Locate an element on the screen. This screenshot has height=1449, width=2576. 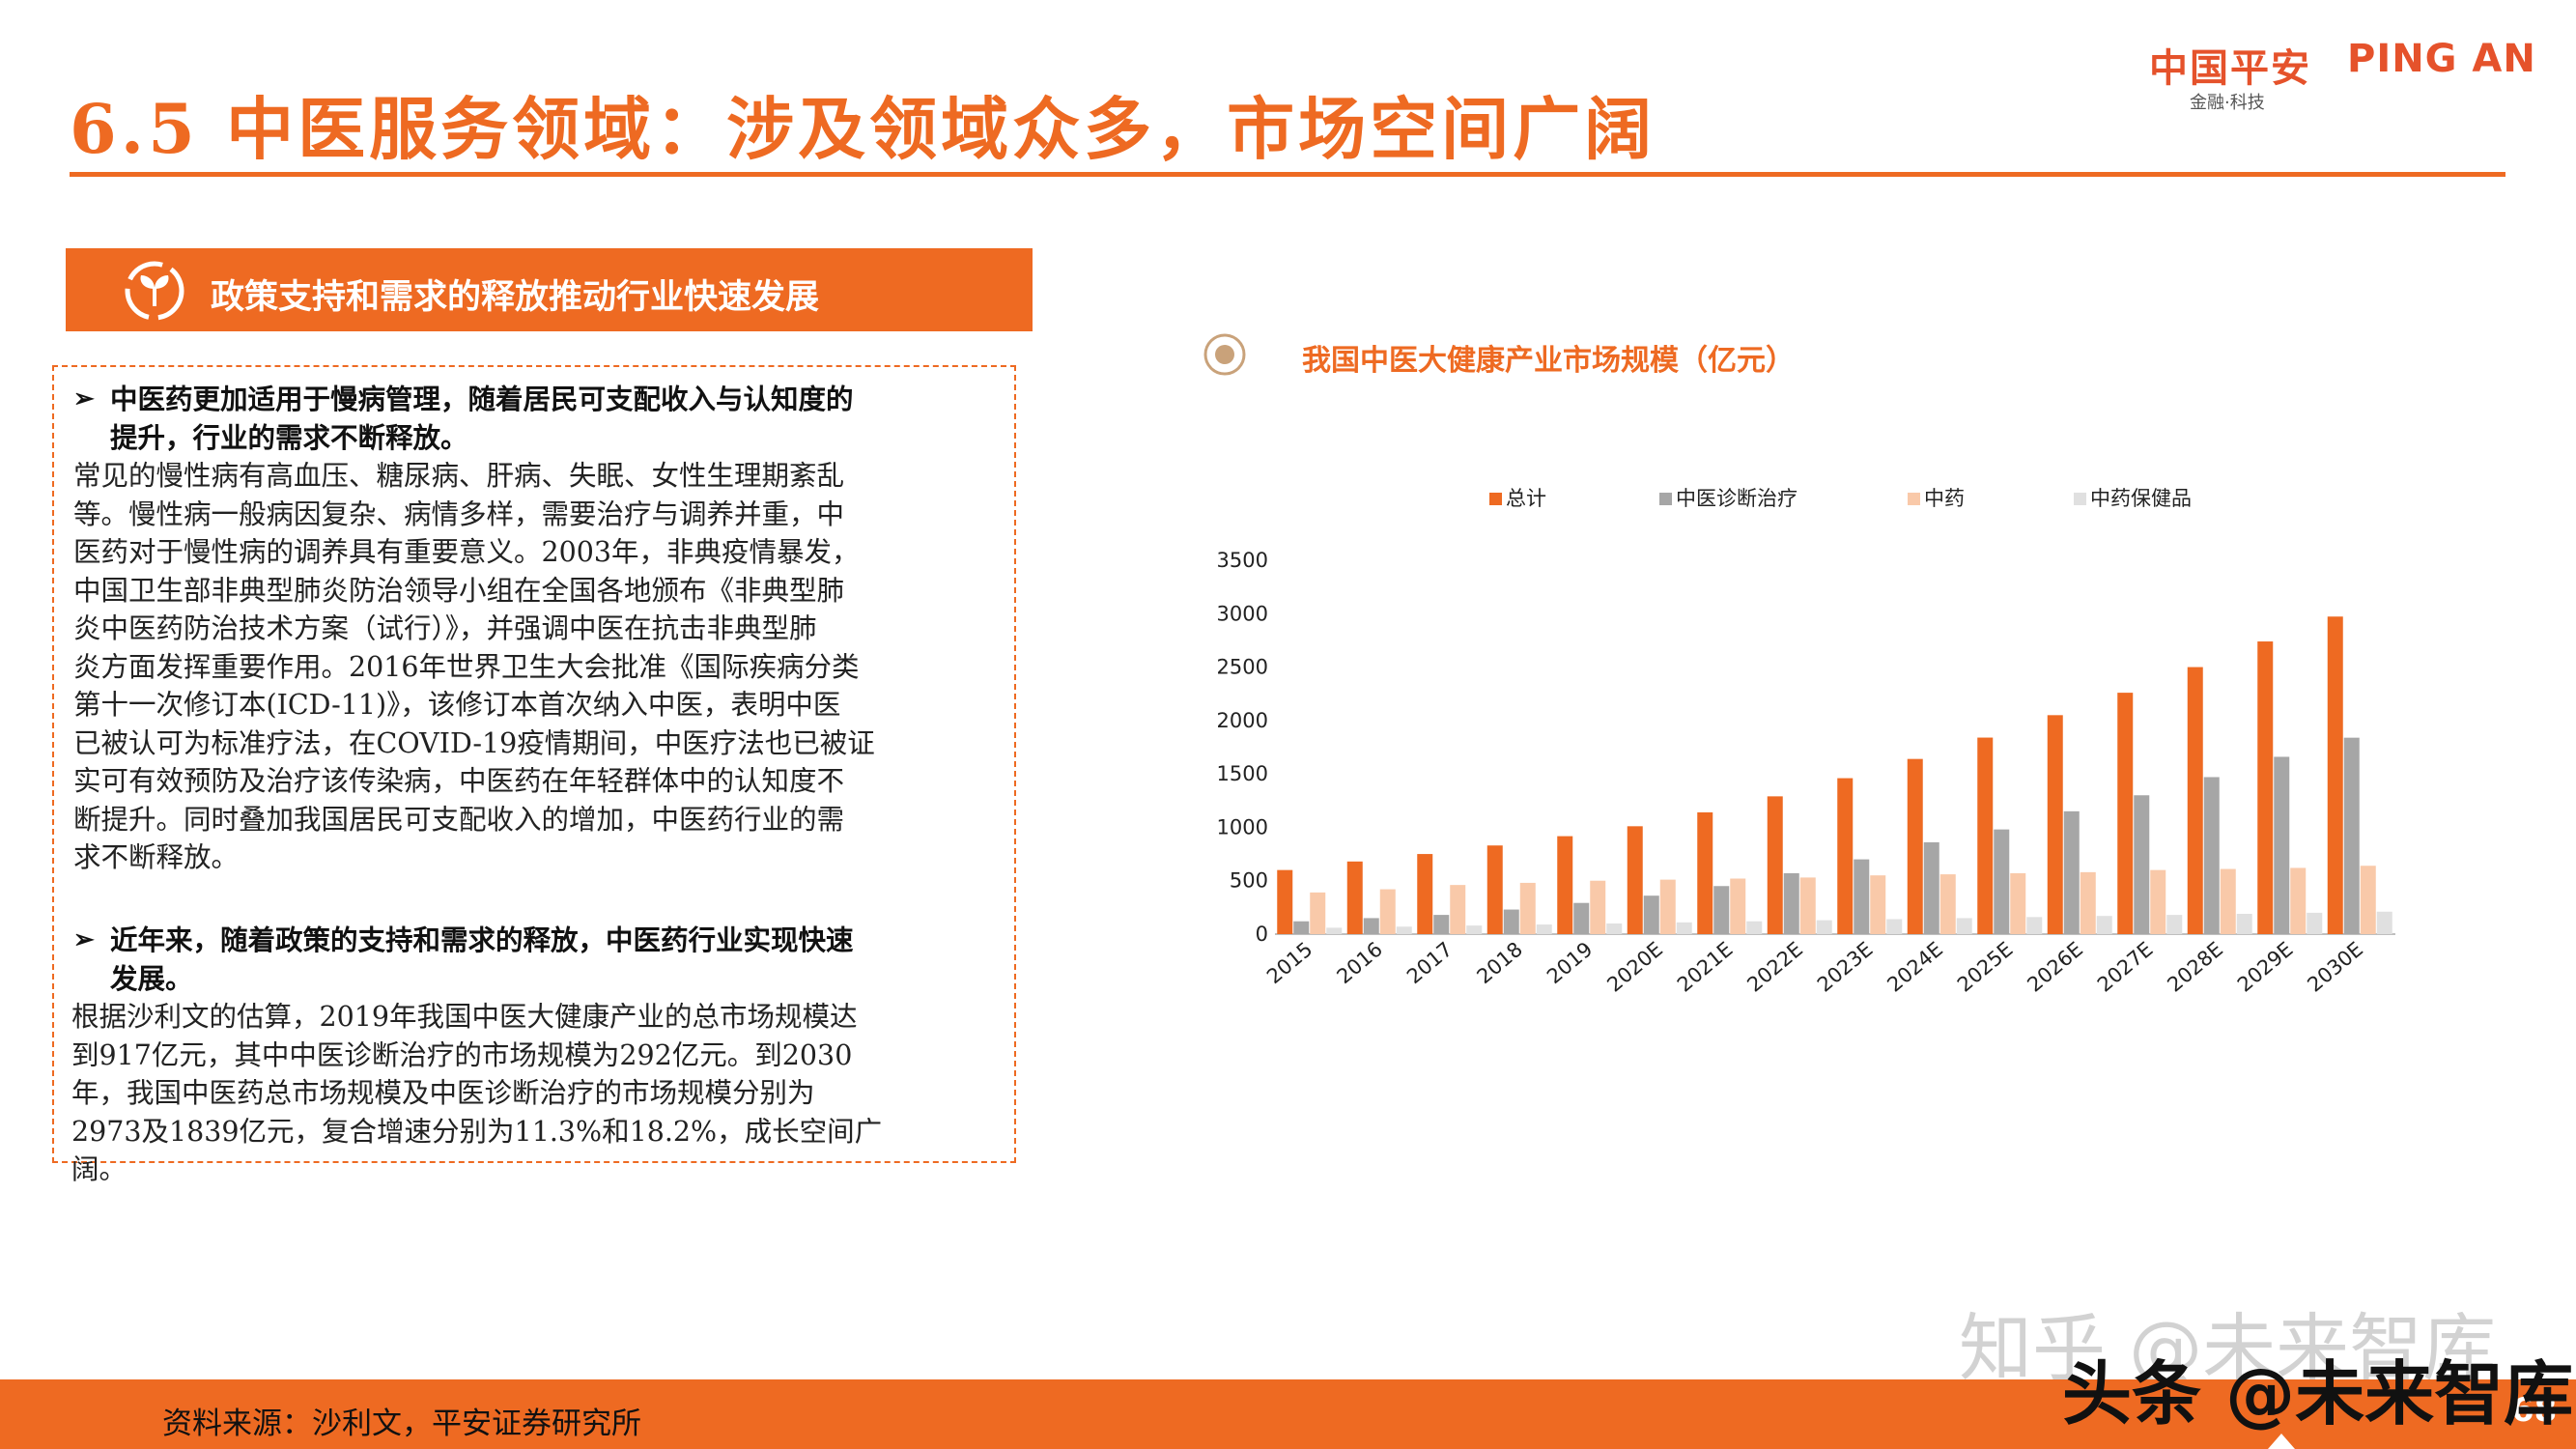
paragraph-1-line: 断提升。同时叠加我国居民可支配收入的增加，中医药行业的需 is located at coordinates (459, 819).